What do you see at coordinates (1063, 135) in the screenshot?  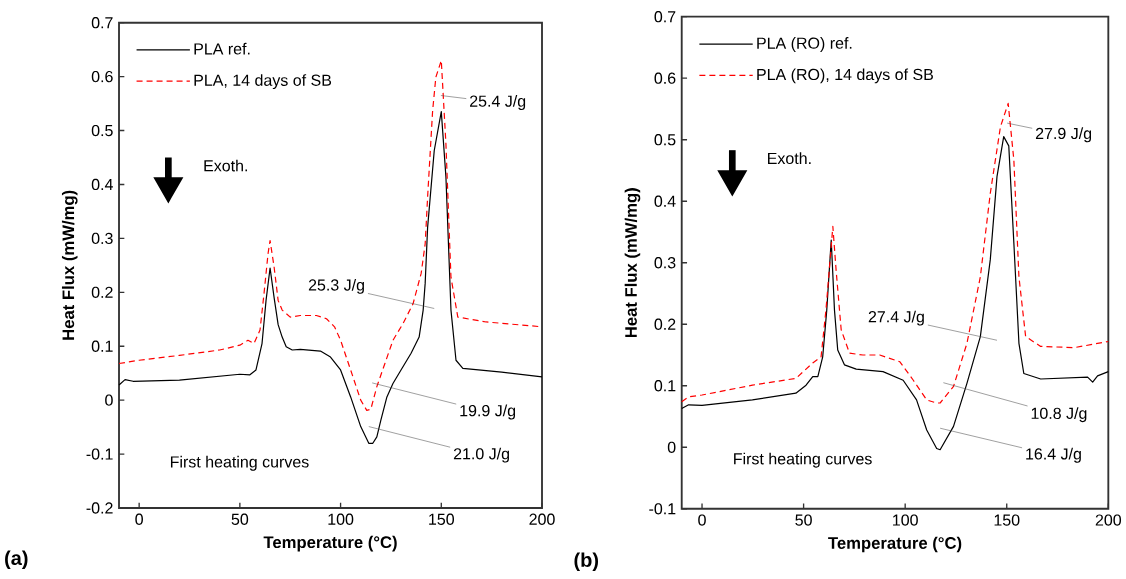 I see `annotation: 27.9 J/g` at bounding box center [1063, 135].